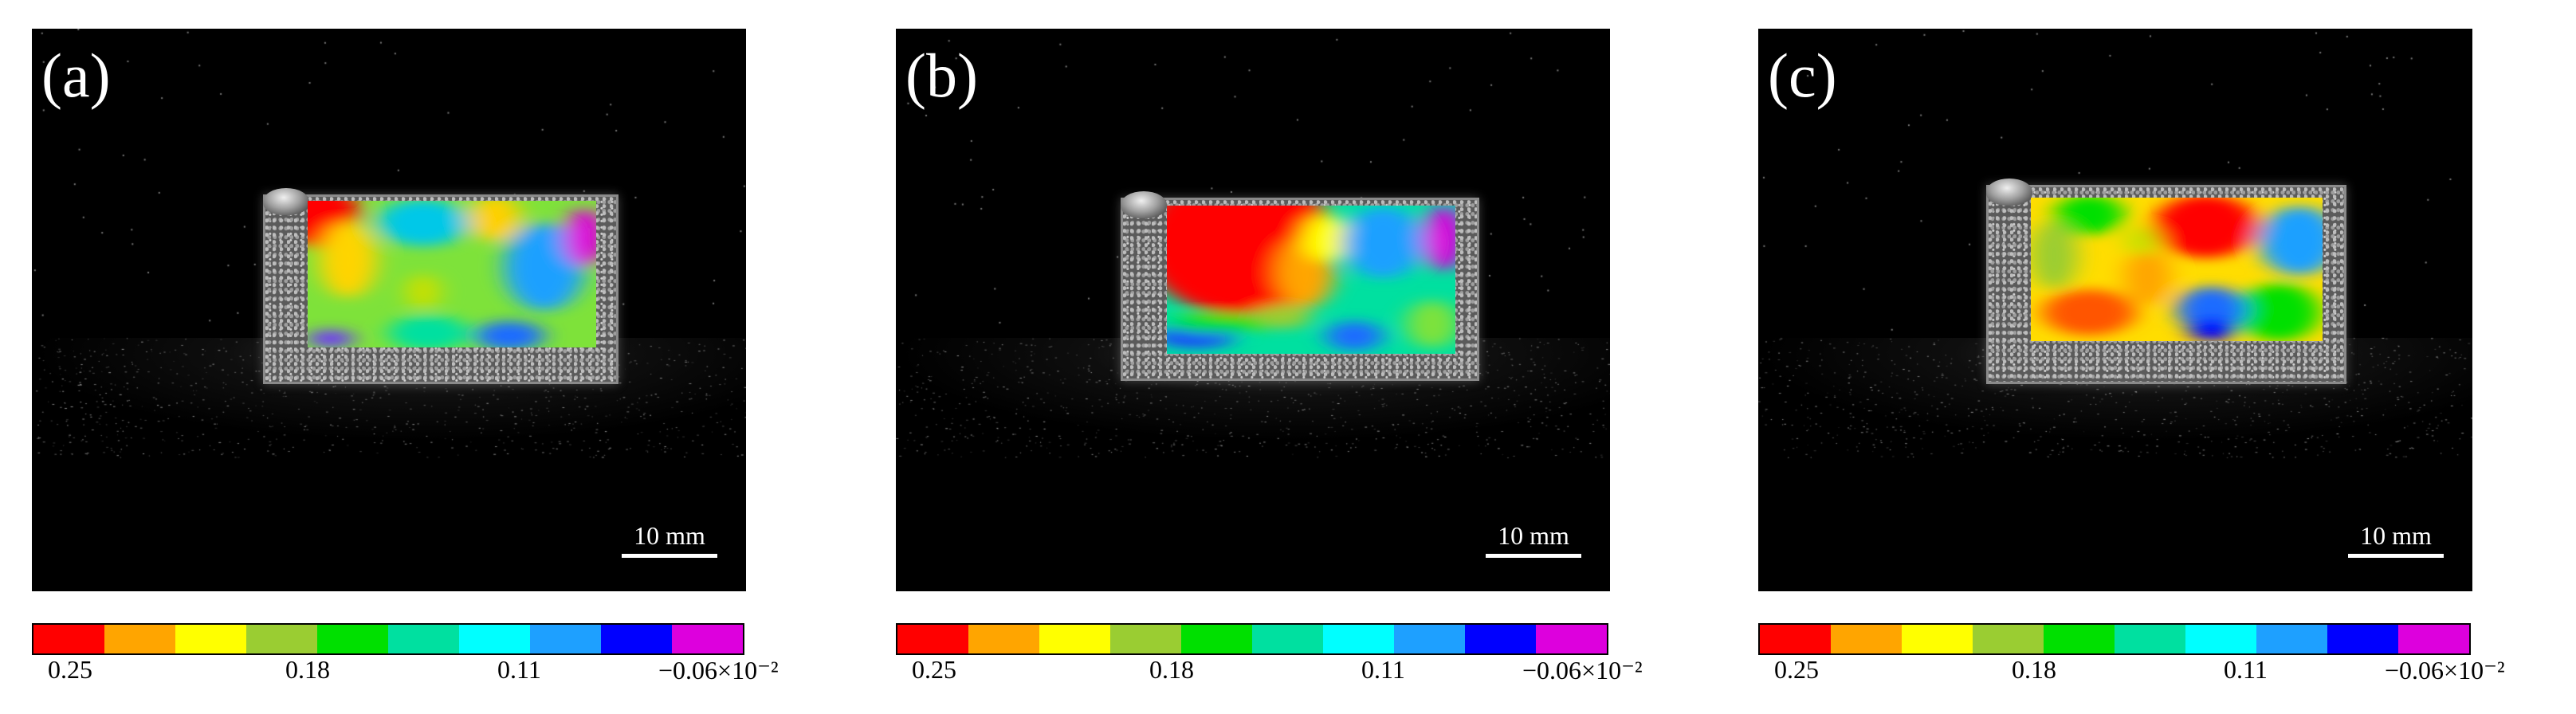 The width and height of the screenshot is (2576, 714). What do you see at coordinates (941, 75) in the screenshot?
I see `panel-label: (b)` at bounding box center [941, 75].